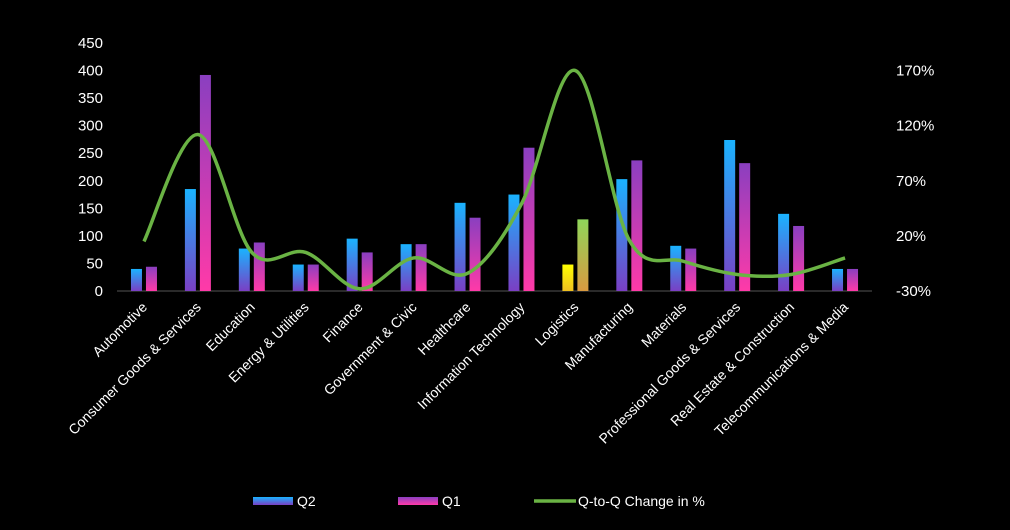  I want to click on left-tick-label: 50, so click(94, 263).